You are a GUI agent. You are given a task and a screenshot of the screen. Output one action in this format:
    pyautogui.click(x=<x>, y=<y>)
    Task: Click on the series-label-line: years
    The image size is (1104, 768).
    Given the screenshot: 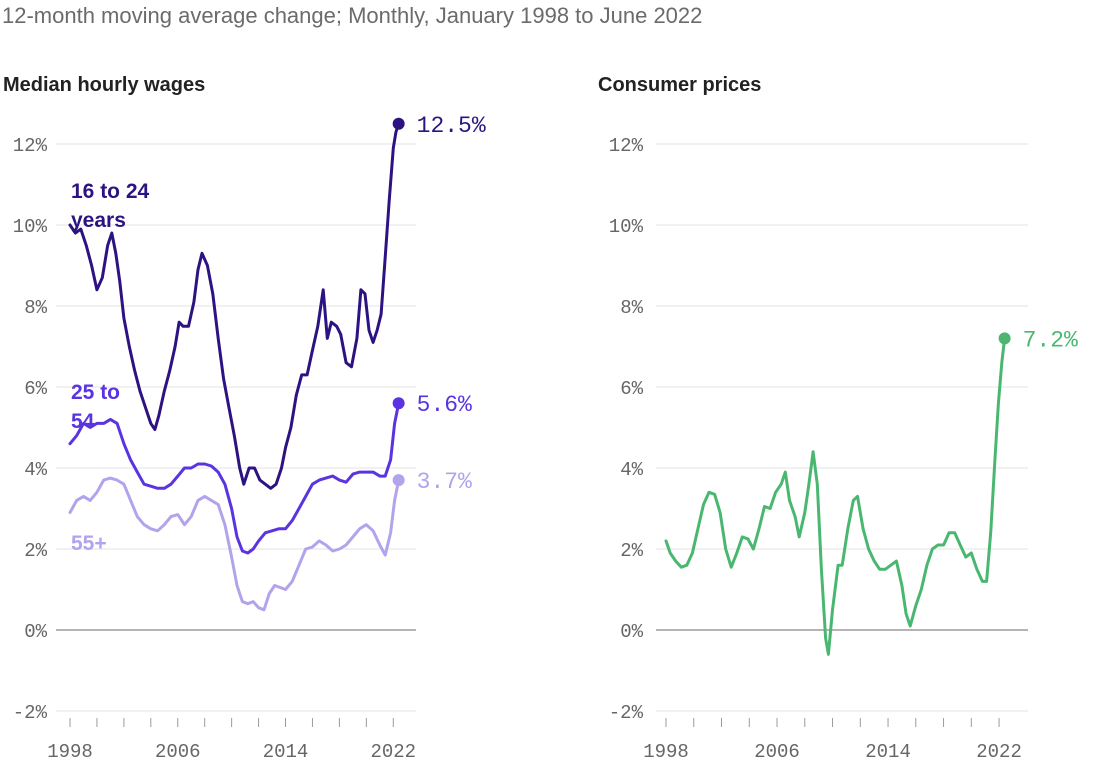 What is the action you would take?
    pyautogui.click(x=98, y=220)
    